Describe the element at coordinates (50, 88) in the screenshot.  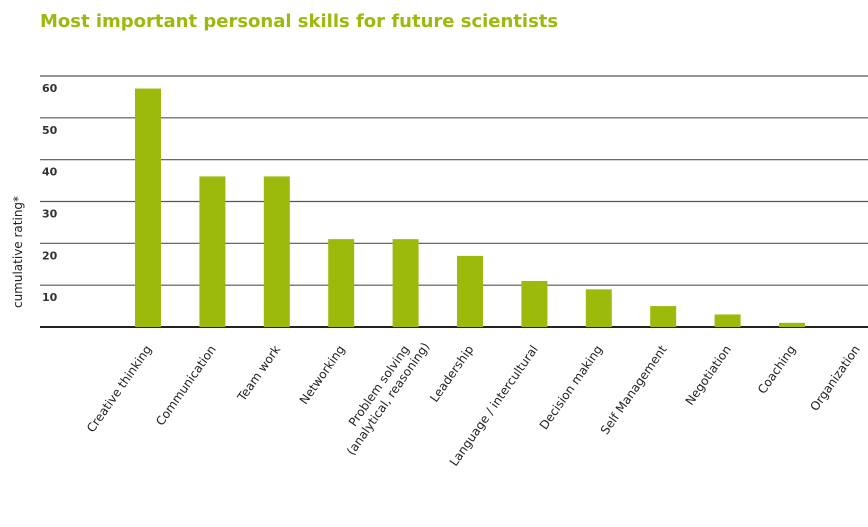
I see `y-tick-label: 60` at that location.